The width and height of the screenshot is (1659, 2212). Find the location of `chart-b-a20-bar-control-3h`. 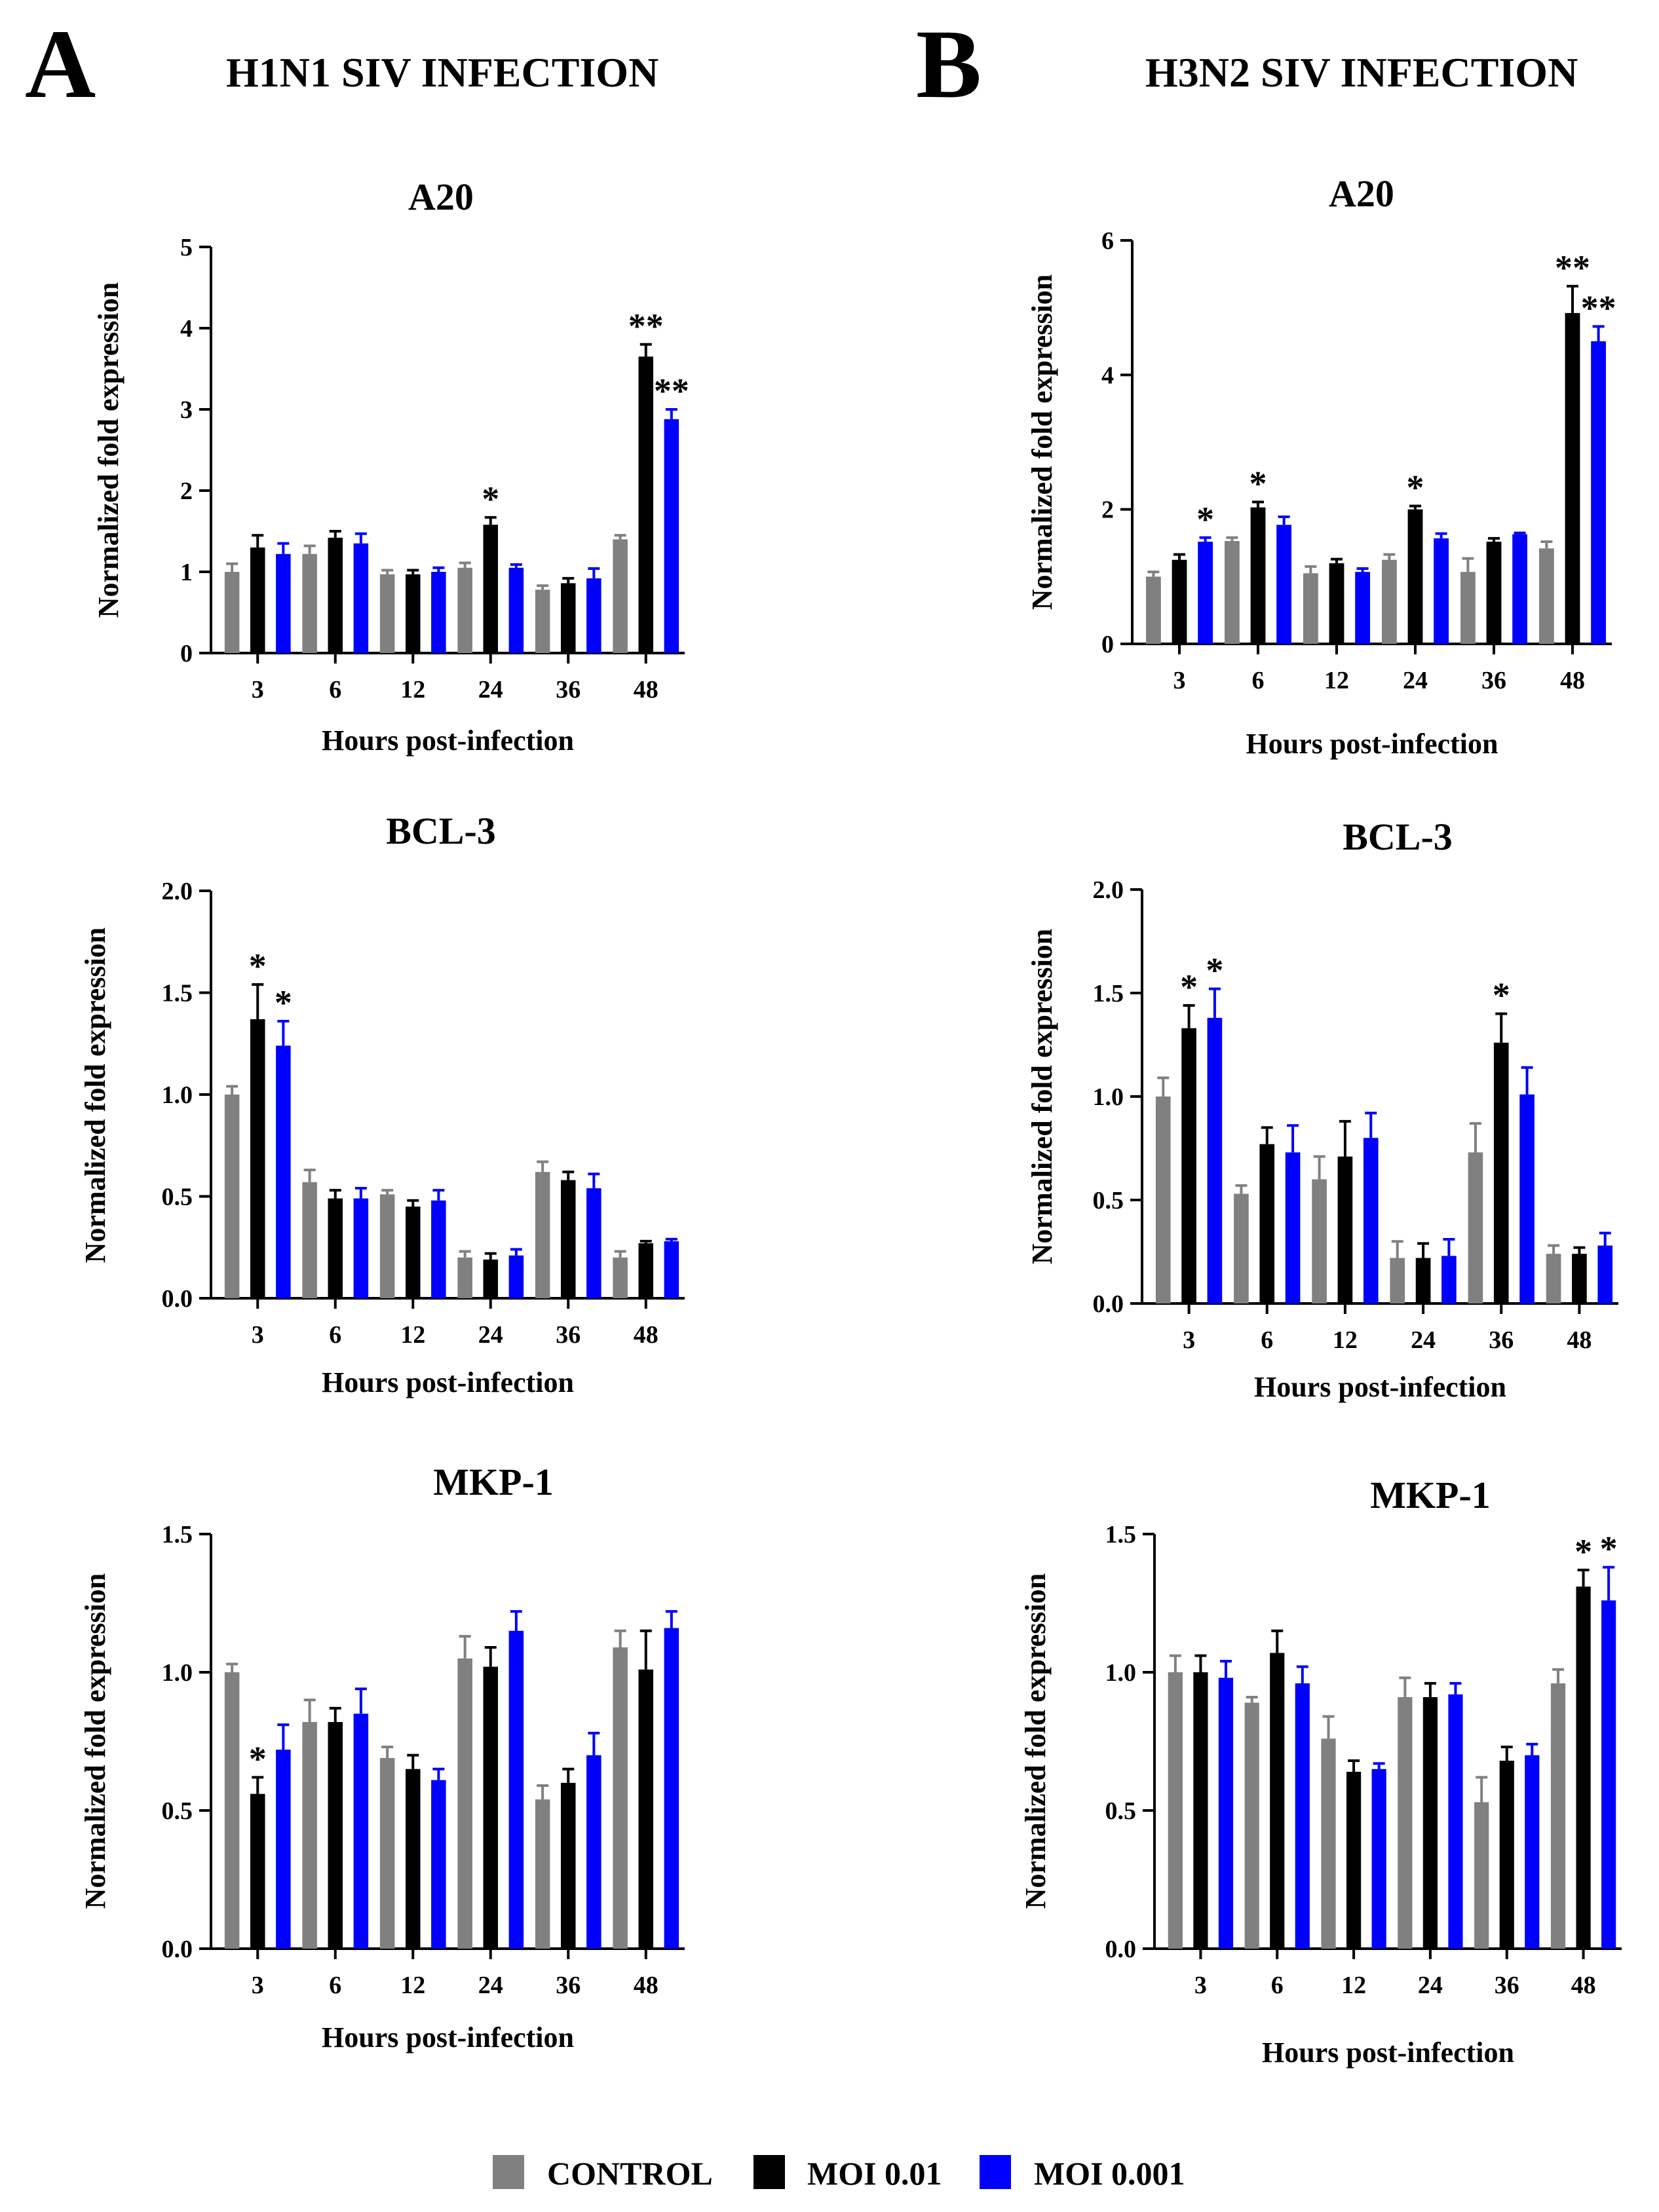

chart-b-a20-bar-control-3h is located at coordinates (1153, 610).